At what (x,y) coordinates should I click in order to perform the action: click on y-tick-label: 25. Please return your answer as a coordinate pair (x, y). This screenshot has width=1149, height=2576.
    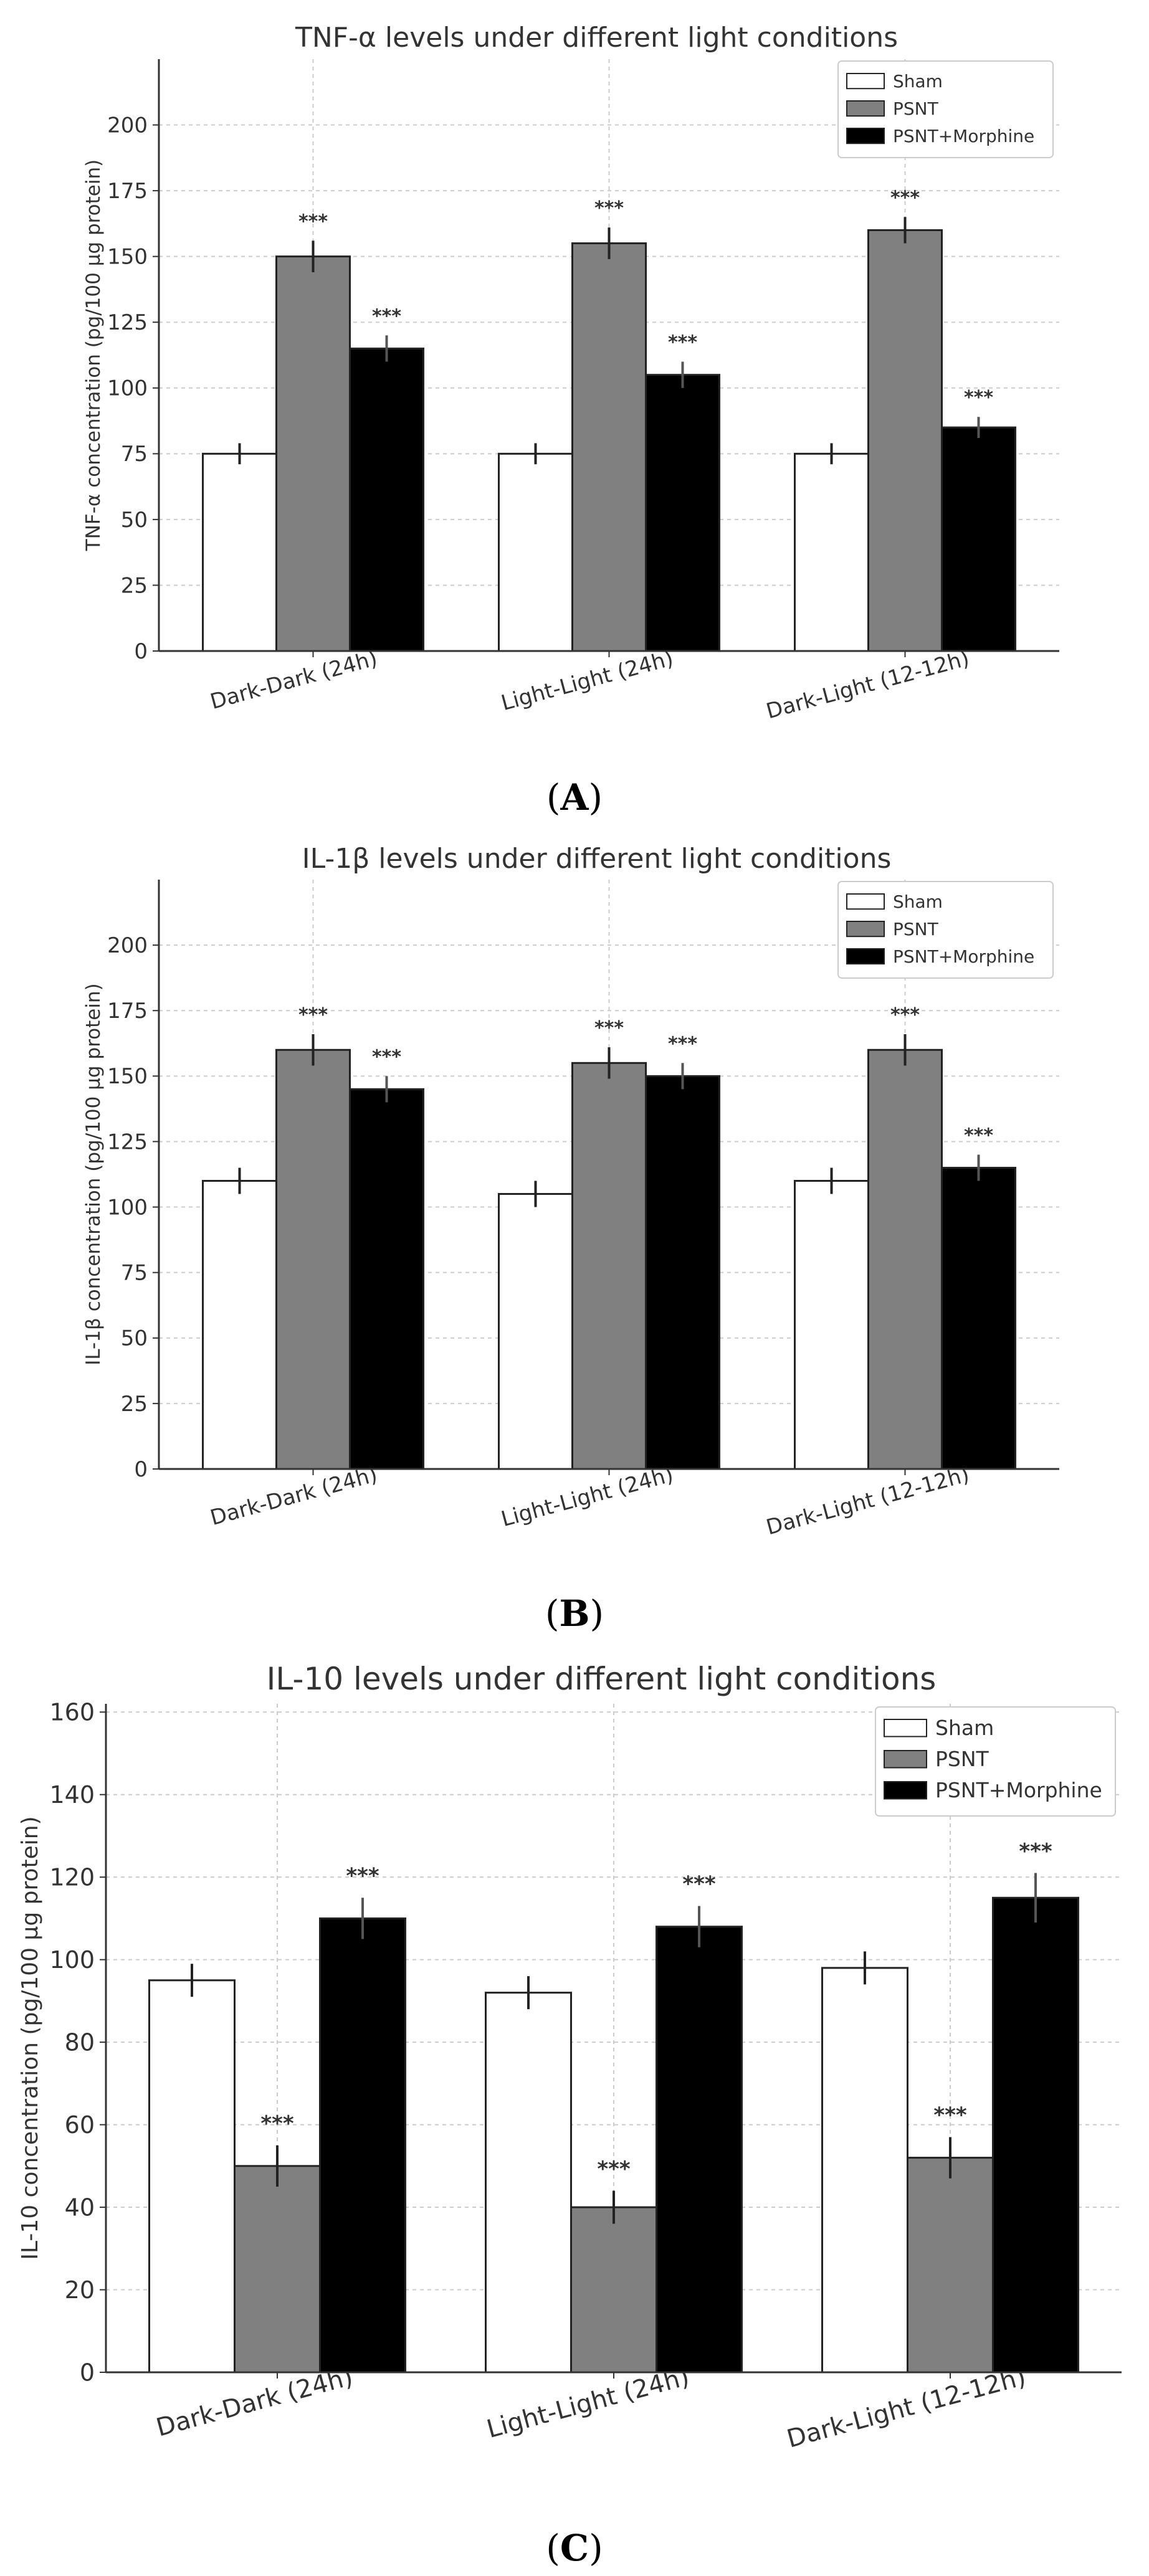
    Looking at the image, I should click on (134, 1404).